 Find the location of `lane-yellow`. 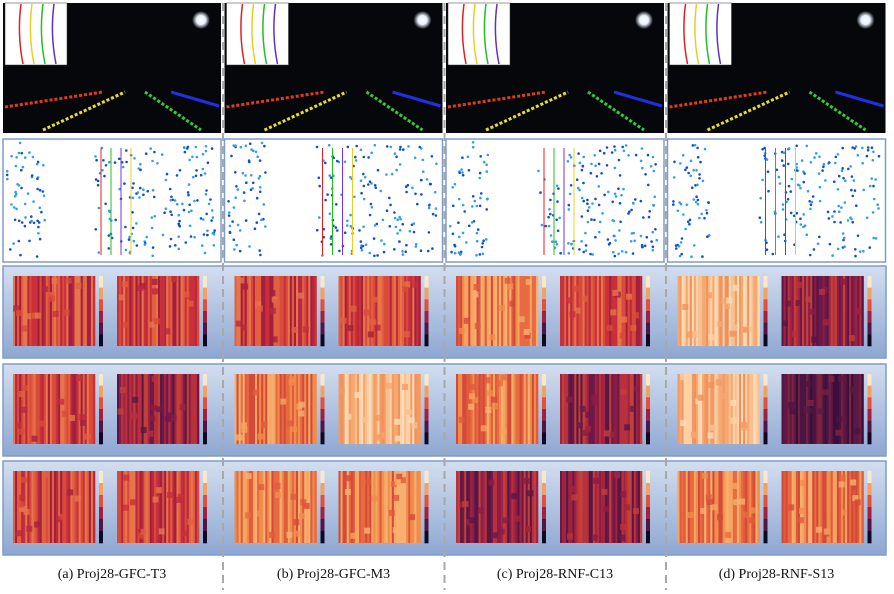

lane-yellow is located at coordinates (527, 111).